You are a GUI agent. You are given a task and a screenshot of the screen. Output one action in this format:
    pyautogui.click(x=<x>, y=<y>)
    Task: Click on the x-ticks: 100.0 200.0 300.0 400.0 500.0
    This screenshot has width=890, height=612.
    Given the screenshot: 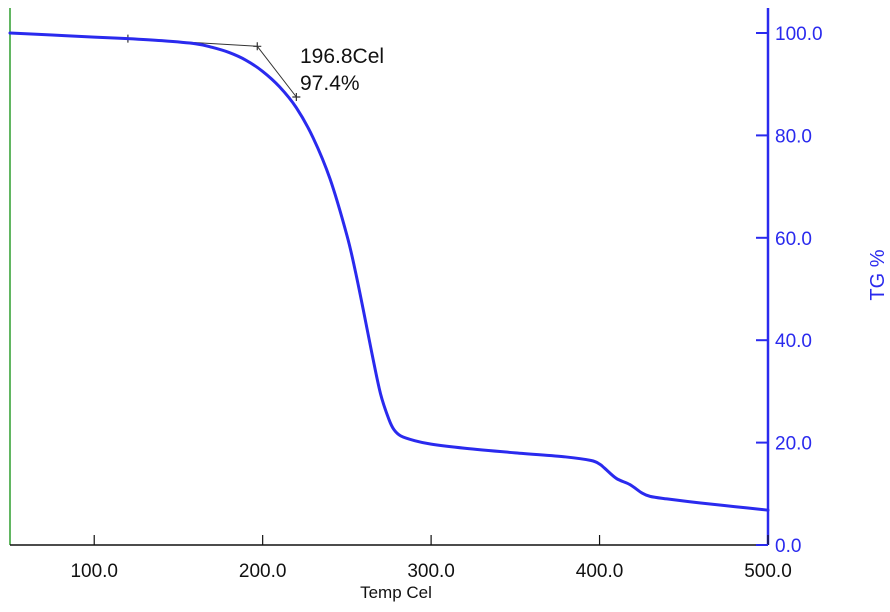 What is the action you would take?
    pyautogui.click(x=431, y=558)
    